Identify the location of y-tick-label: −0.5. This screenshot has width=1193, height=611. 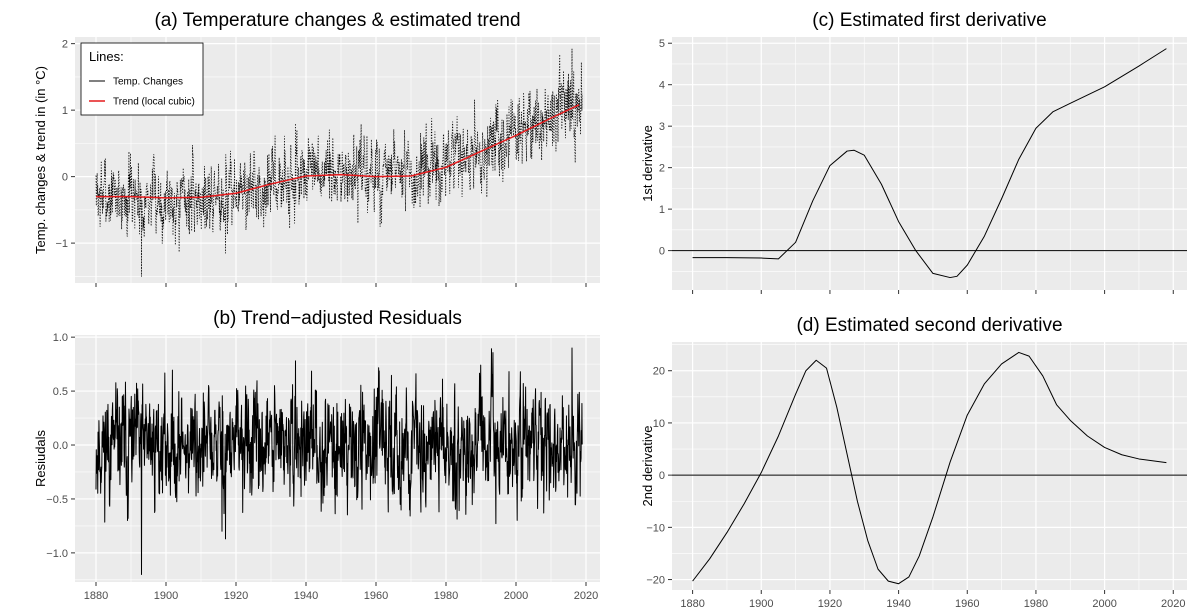
(57, 500).